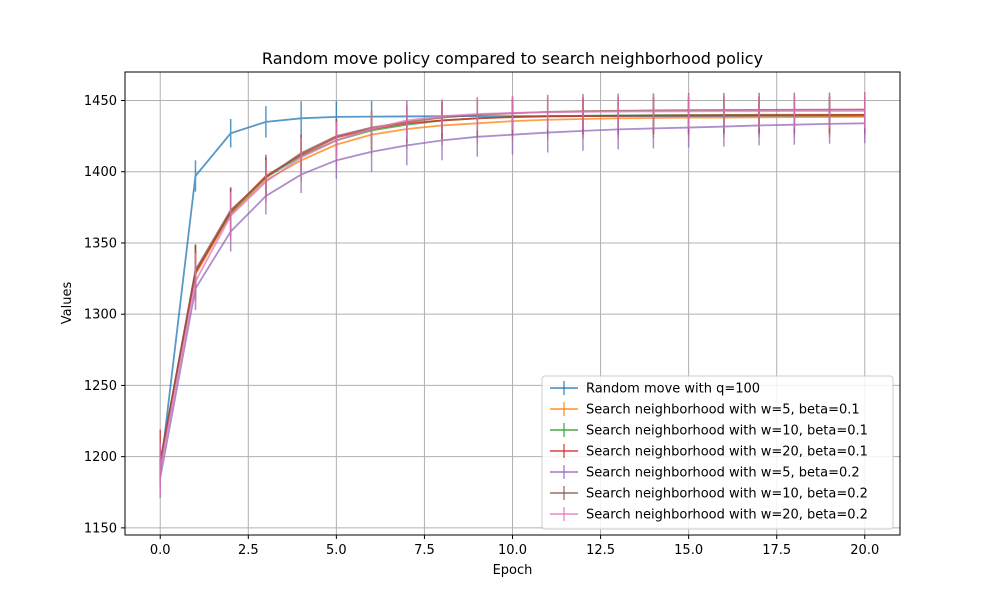 This screenshot has height=600, width=1000. I want to click on y-tick-label: 1250, so click(100, 386).